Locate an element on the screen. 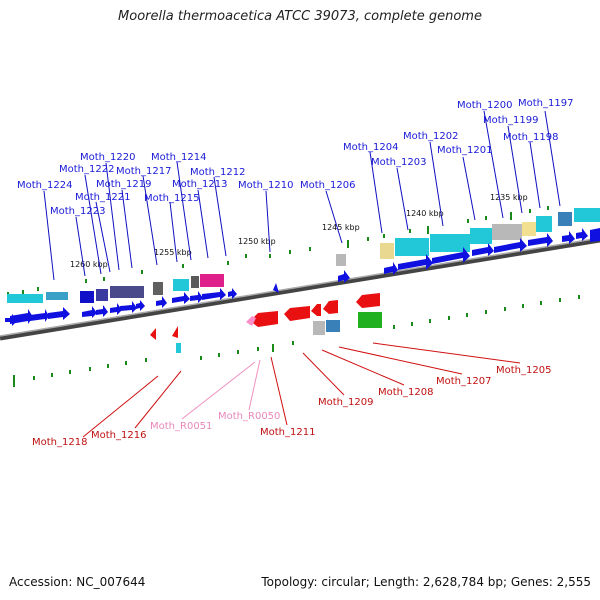  gene-label: Moth_1218 is located at coordinates (59, 442).